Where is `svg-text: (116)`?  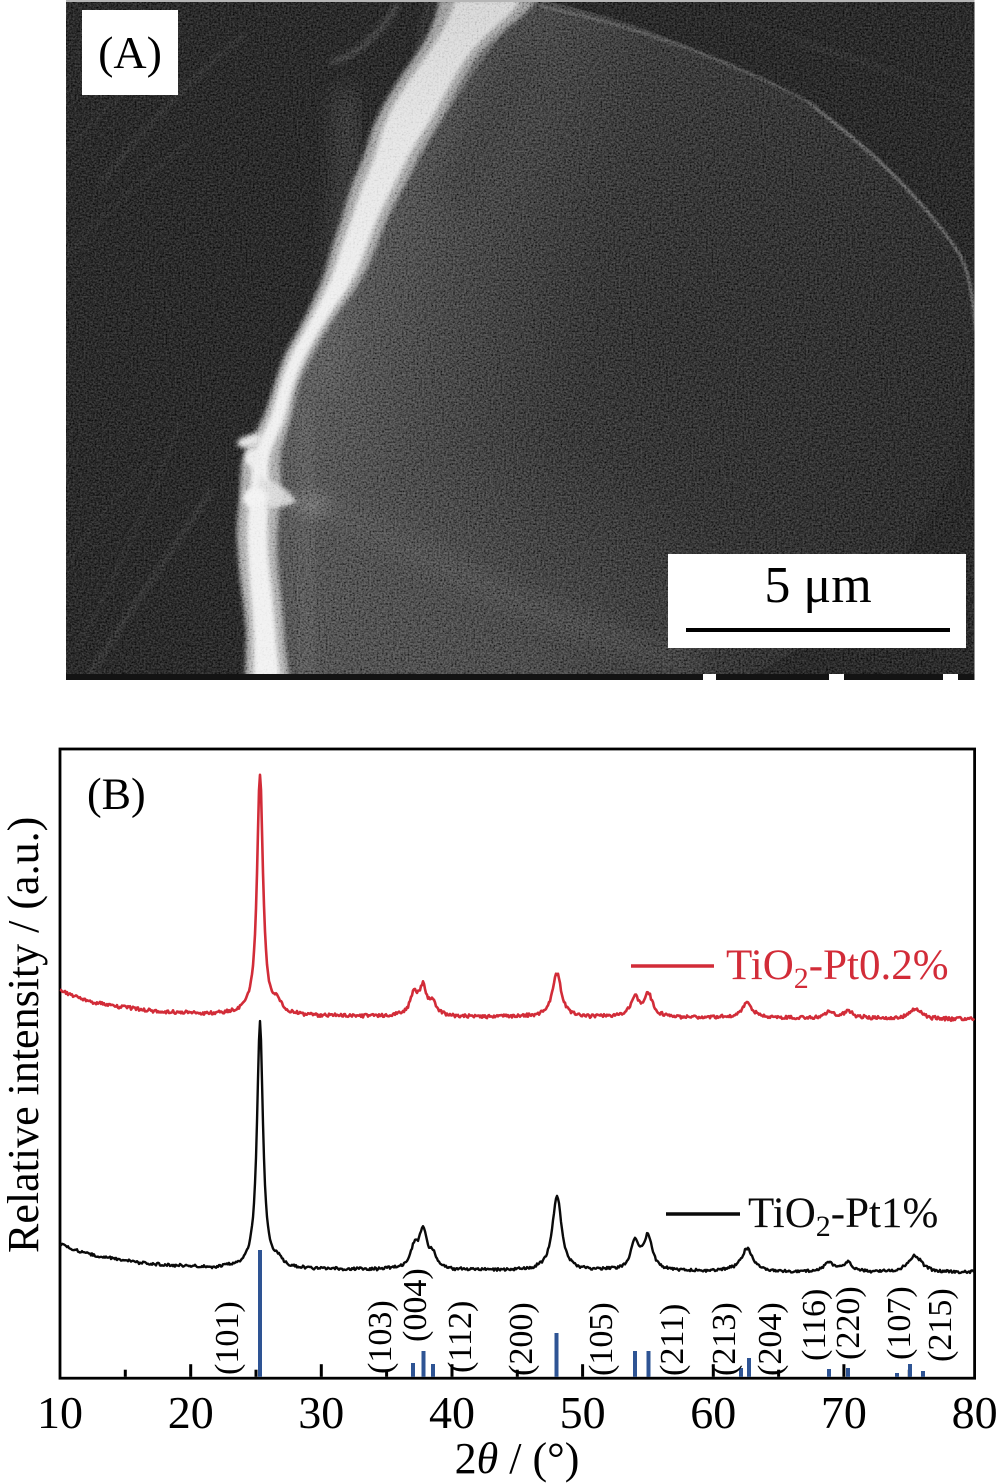
svg-text: (116) is located at coordinates (814, 1325).